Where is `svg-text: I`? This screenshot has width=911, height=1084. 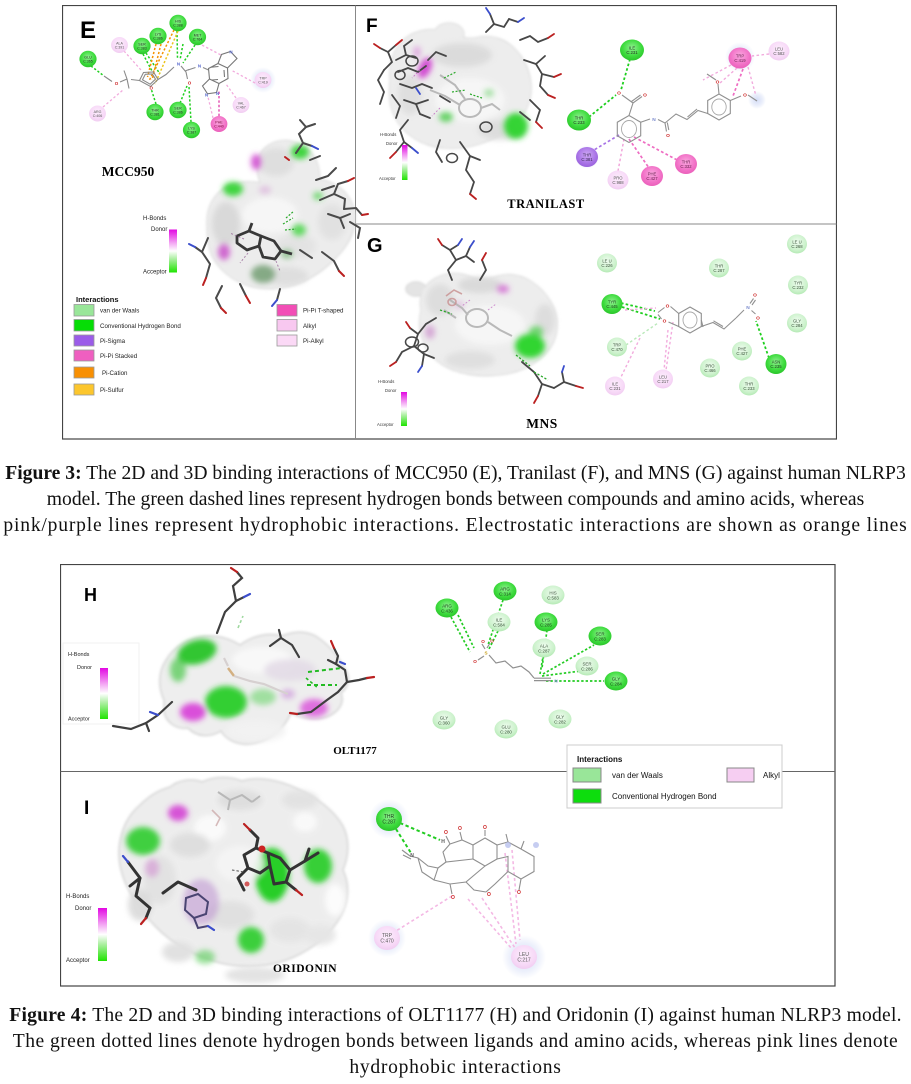
svg-text: I is located at coordinates (86, 808).